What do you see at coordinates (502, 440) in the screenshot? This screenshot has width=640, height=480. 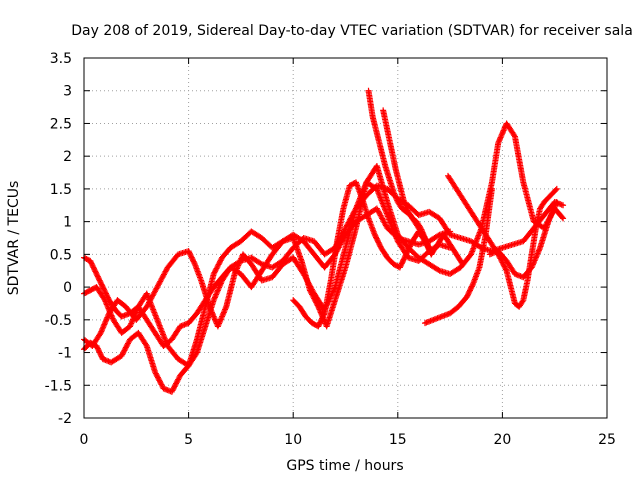 I see `x-tick-label: 20` at bounding box center [502, 440].